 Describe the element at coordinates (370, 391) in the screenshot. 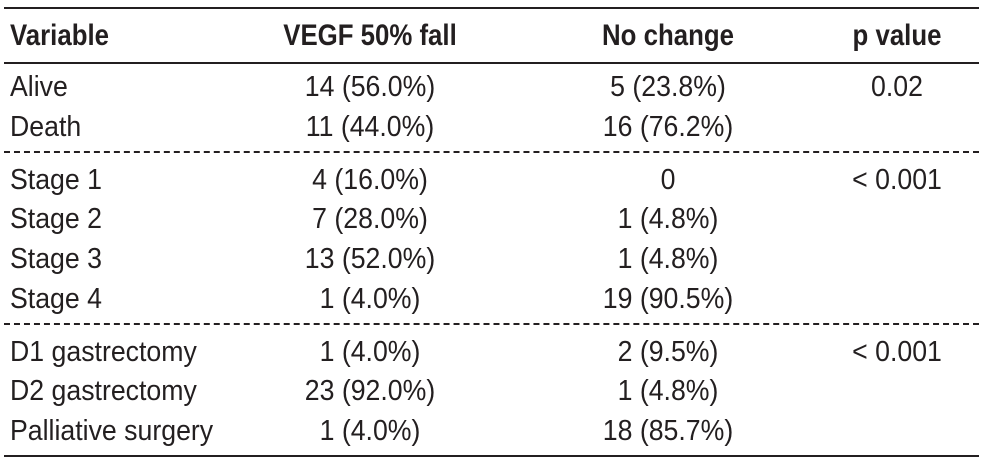

I see `cell-vegf-fall: 23 (92.0%)` at that location.